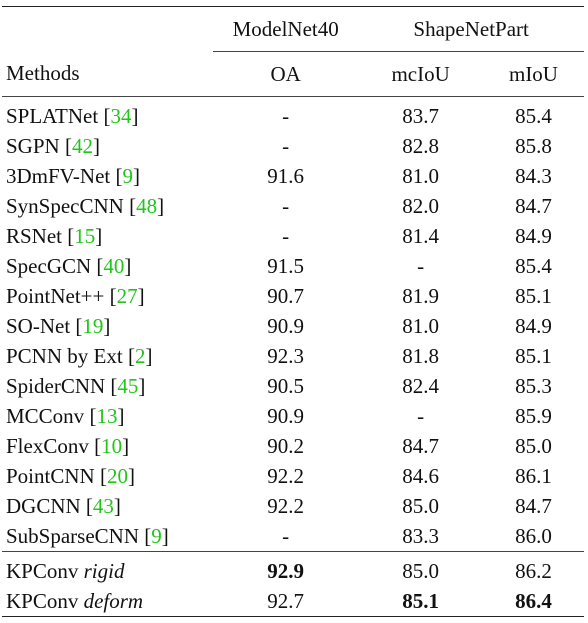 The width and height of the screenshot is (588, 623). I want to click on kpconv-row: KPConv deform 92.7 85.1 86.4, so click(293, 601).